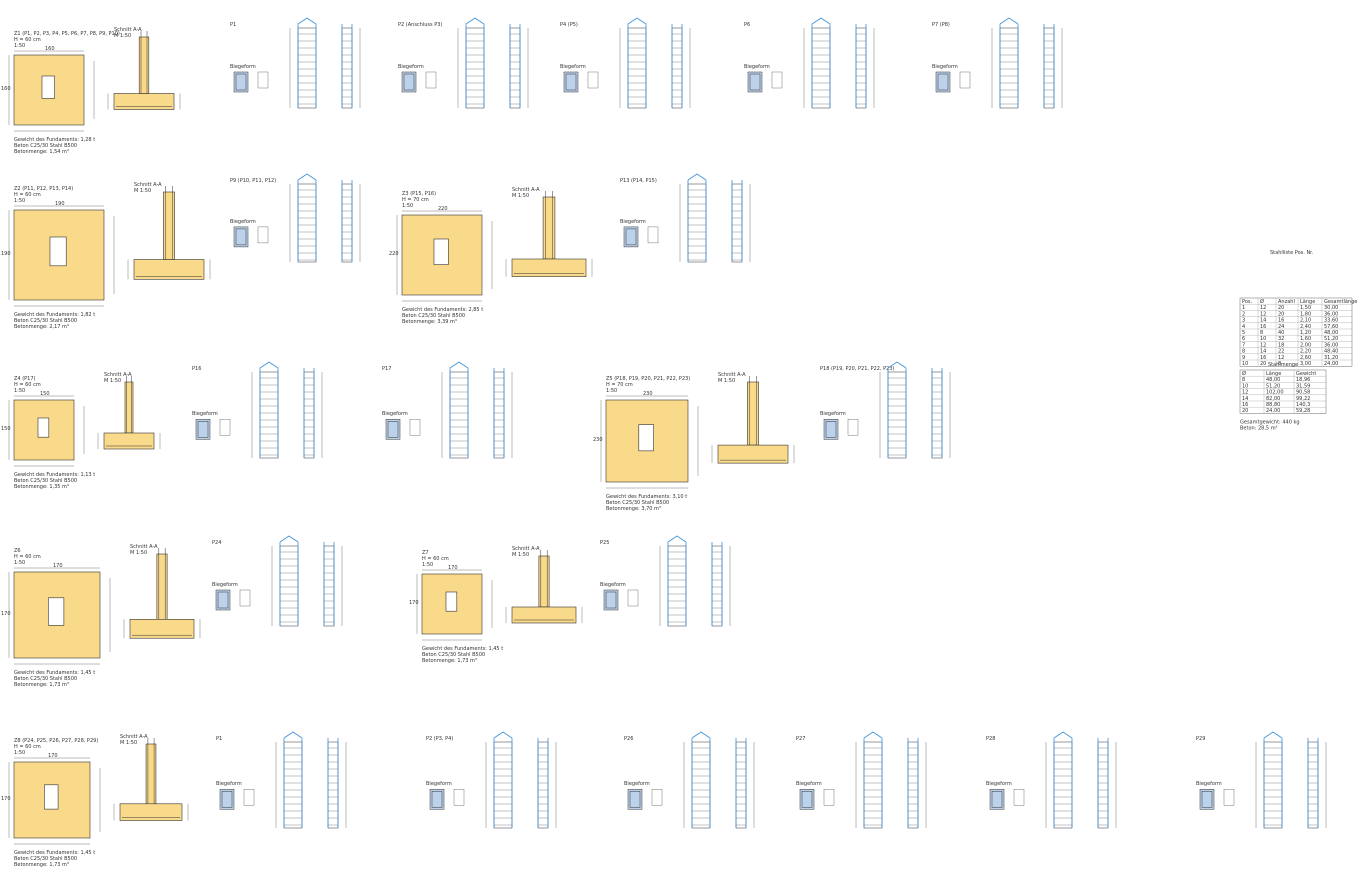 The height and width of the screenshot is (876, 1369). What do you see at coordinates (54, 315) in the screenshot?
I see `foundation-note: Gewicht des Fundaments: 1,82 t` at bounding box center [54, 315].